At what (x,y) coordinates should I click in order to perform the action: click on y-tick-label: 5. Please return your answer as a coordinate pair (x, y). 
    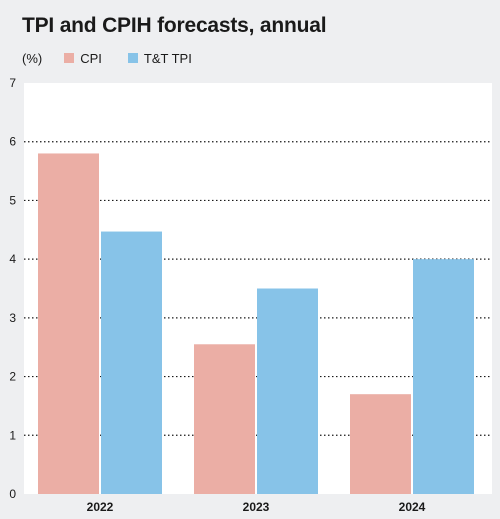
    Looking at the image, I should click on (12, 200).